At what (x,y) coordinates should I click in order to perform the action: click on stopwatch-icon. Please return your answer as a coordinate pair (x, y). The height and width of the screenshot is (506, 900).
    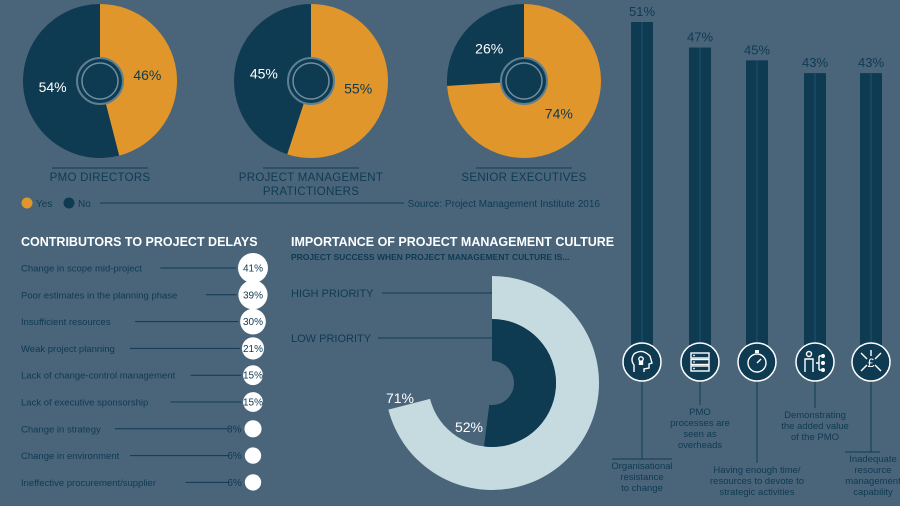
    Looking at the image, I should click on (757, 362).